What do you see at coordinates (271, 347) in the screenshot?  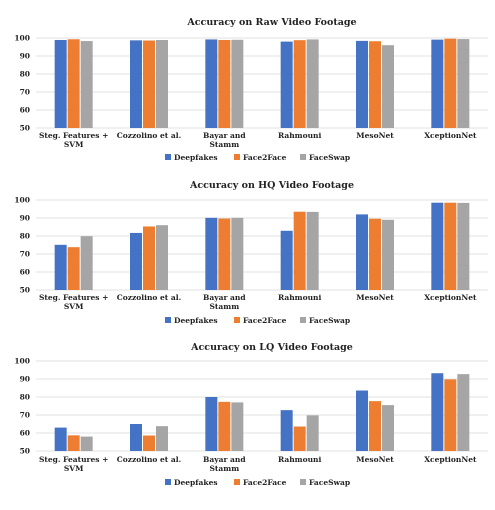 I see `chart-title: Accuracy on LQ Video Footage` at bounding box center [271, 347].